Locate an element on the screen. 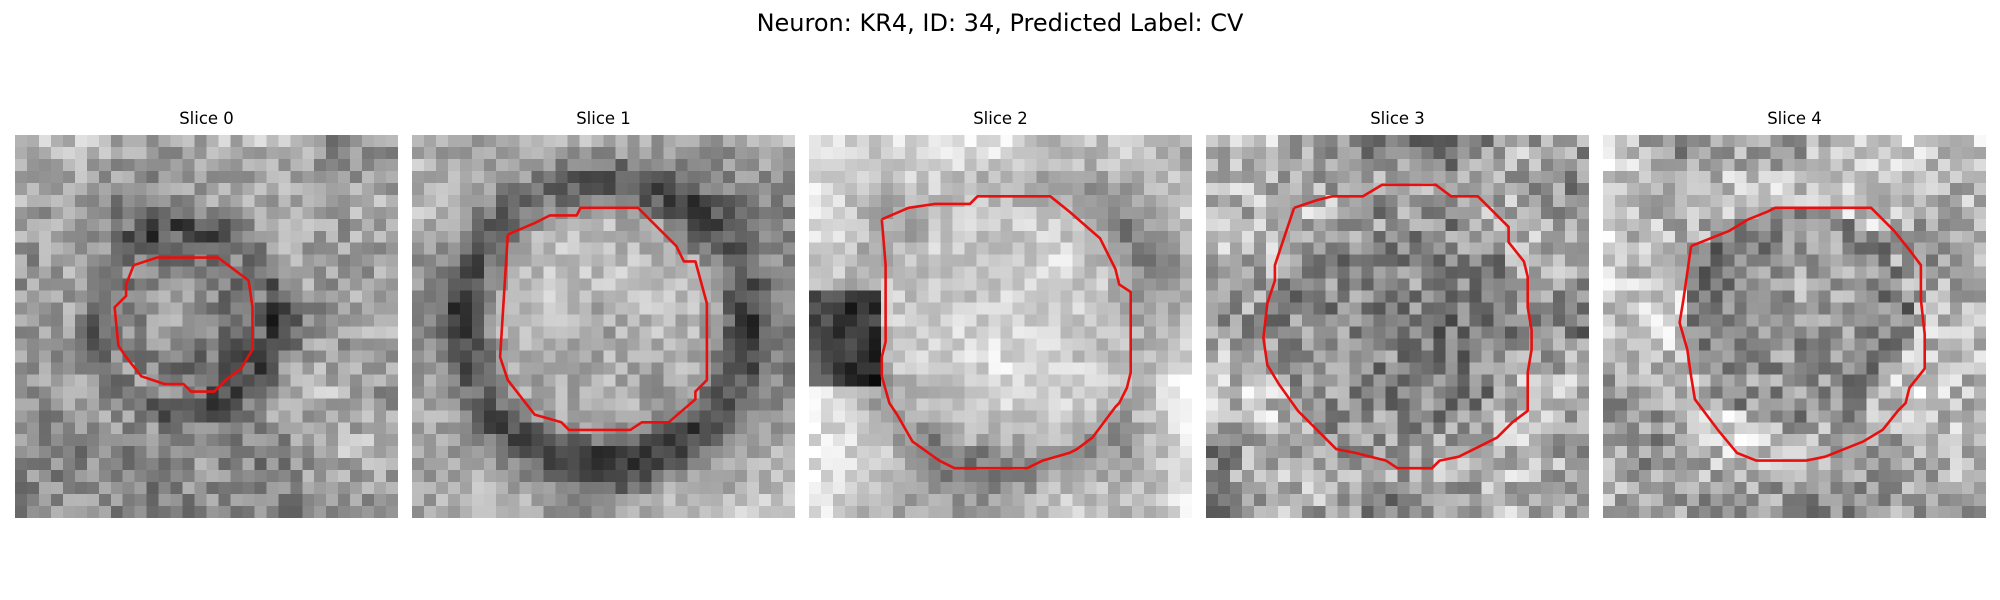  slice-panel-1: Slice 1 is located at coordinates (603, 313).